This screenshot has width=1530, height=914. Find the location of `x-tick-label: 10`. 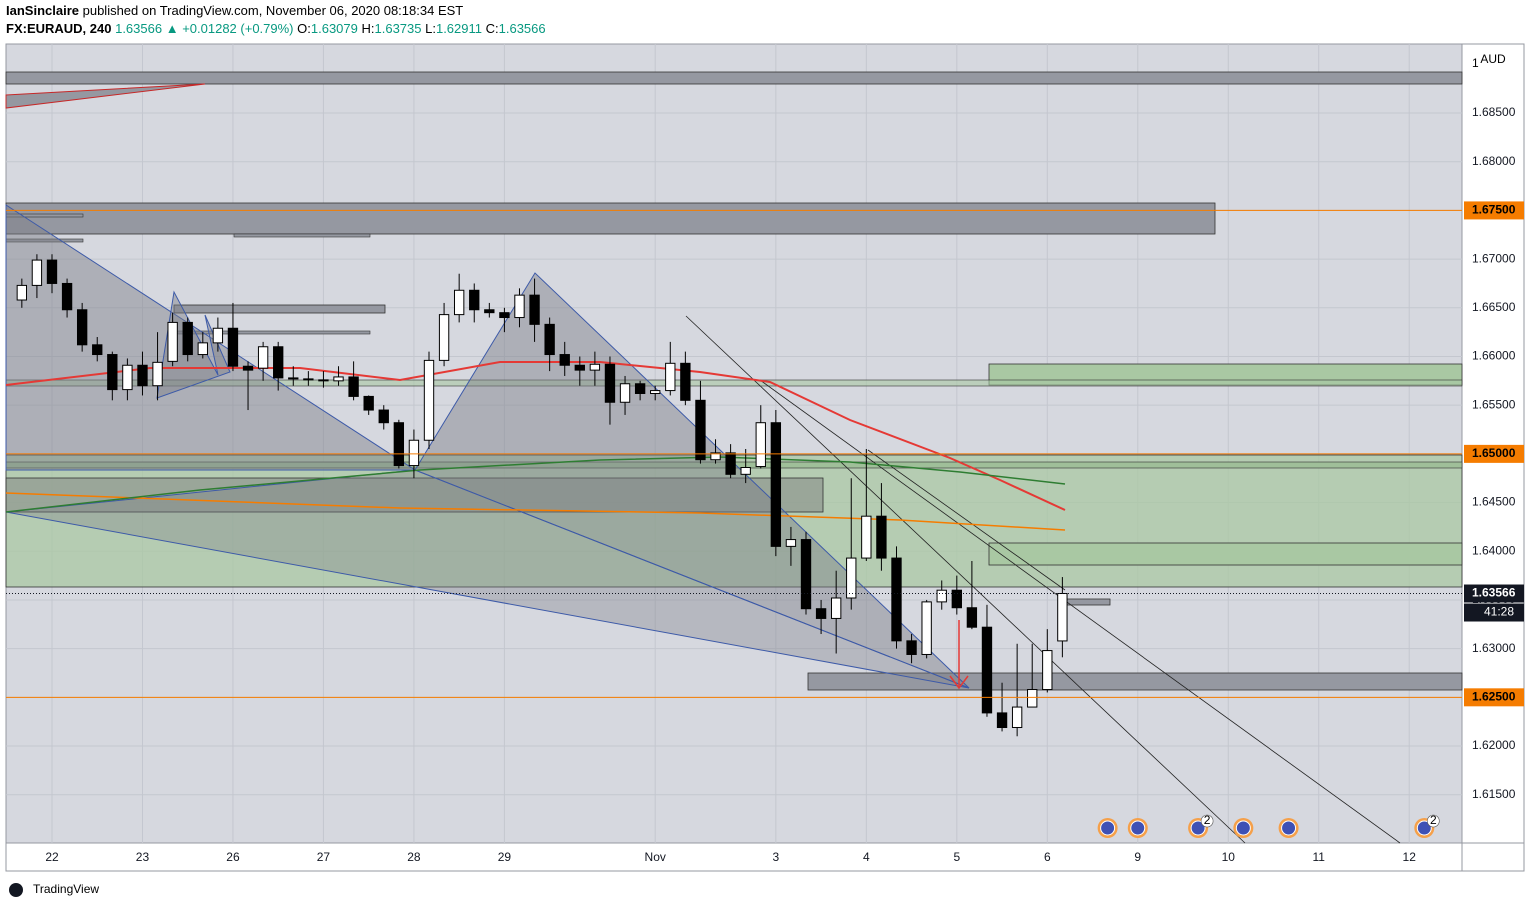

x-tick-label: 10 is located at coordinates (1229, 857).